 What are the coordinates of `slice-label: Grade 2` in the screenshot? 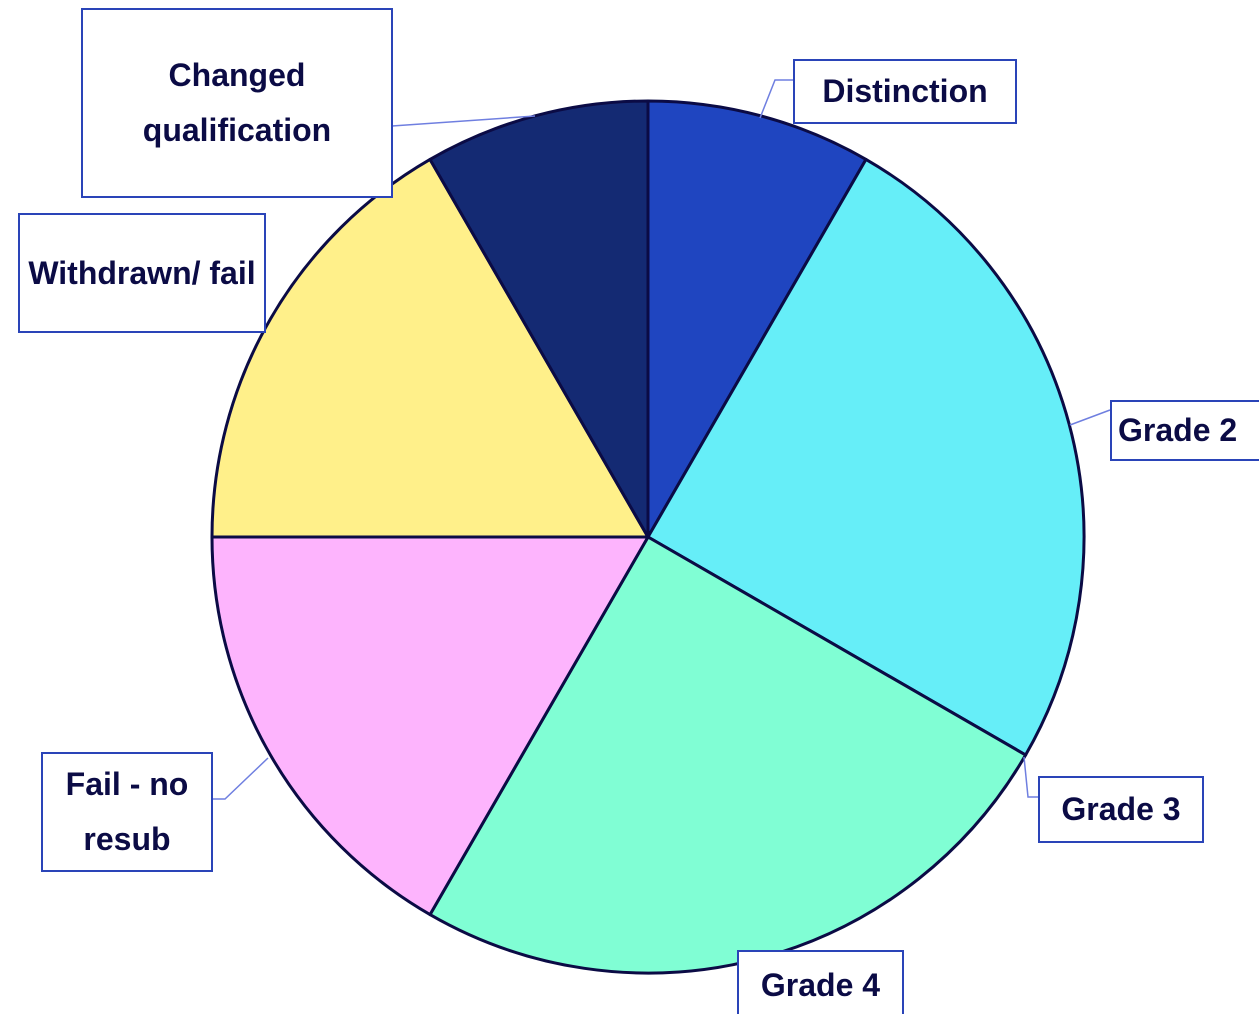 It's located at (1184, 430).